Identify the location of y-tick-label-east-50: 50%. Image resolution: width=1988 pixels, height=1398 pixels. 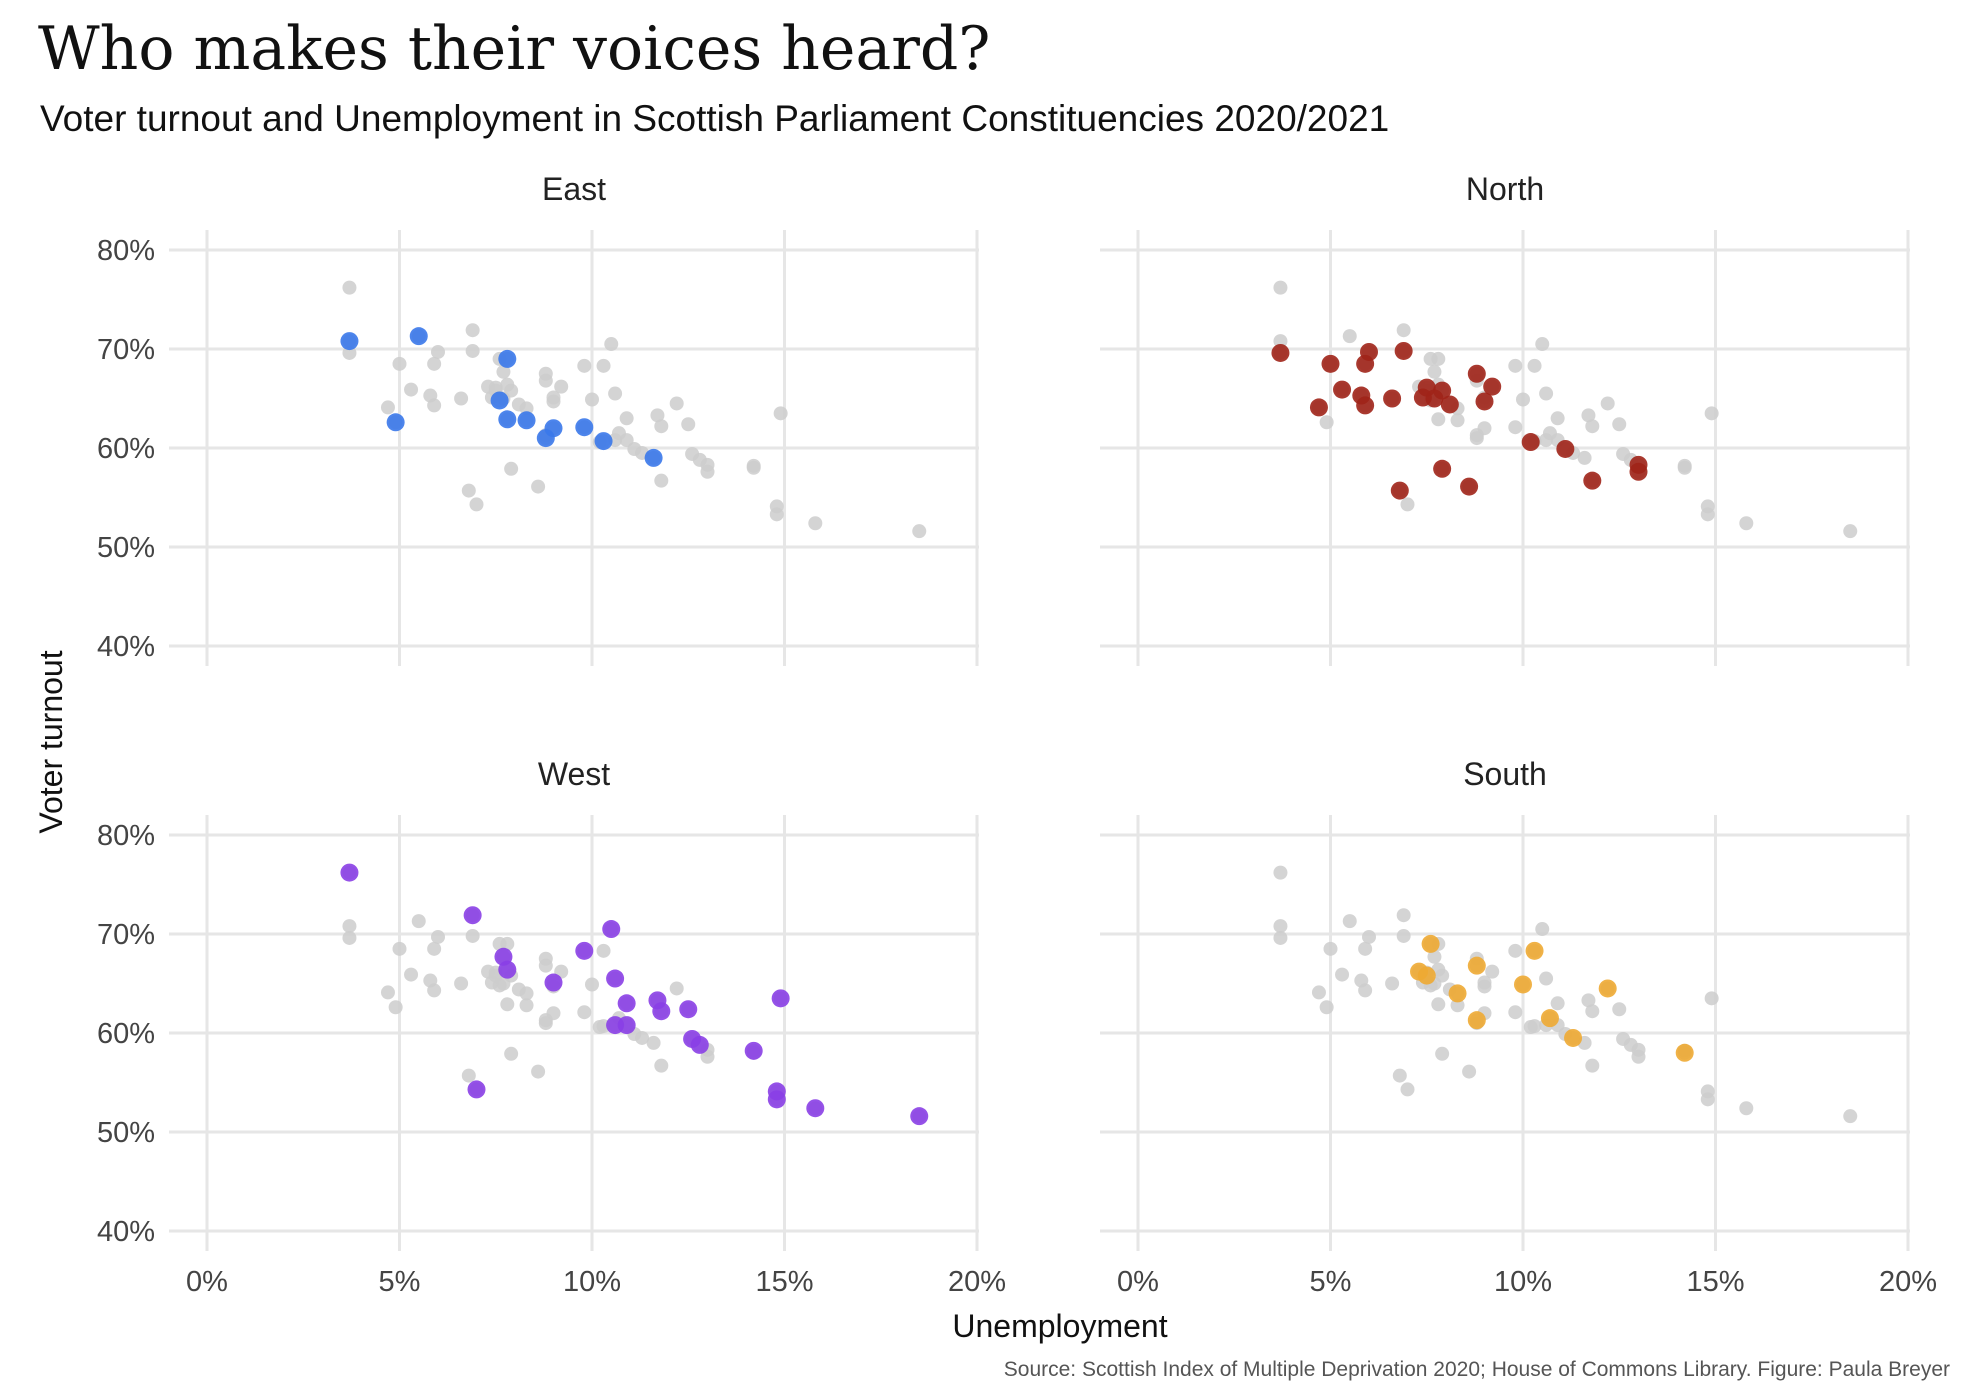
(126, 548).